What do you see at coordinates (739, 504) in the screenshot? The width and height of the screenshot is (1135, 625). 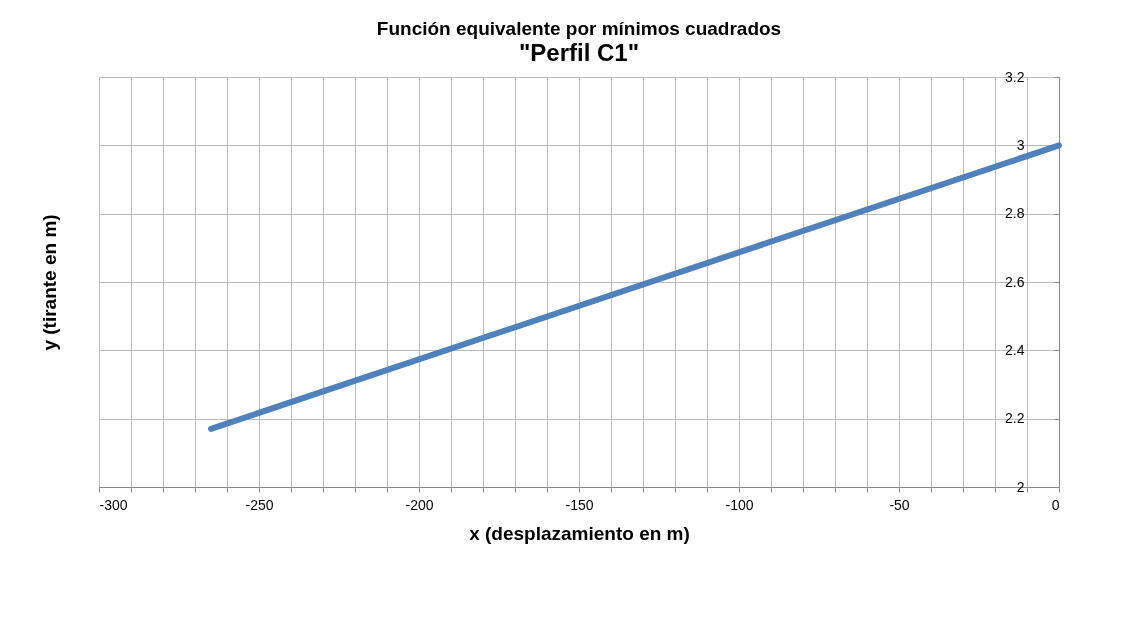 I see `x-tick-label: -100` at bounding box center [739, 504].